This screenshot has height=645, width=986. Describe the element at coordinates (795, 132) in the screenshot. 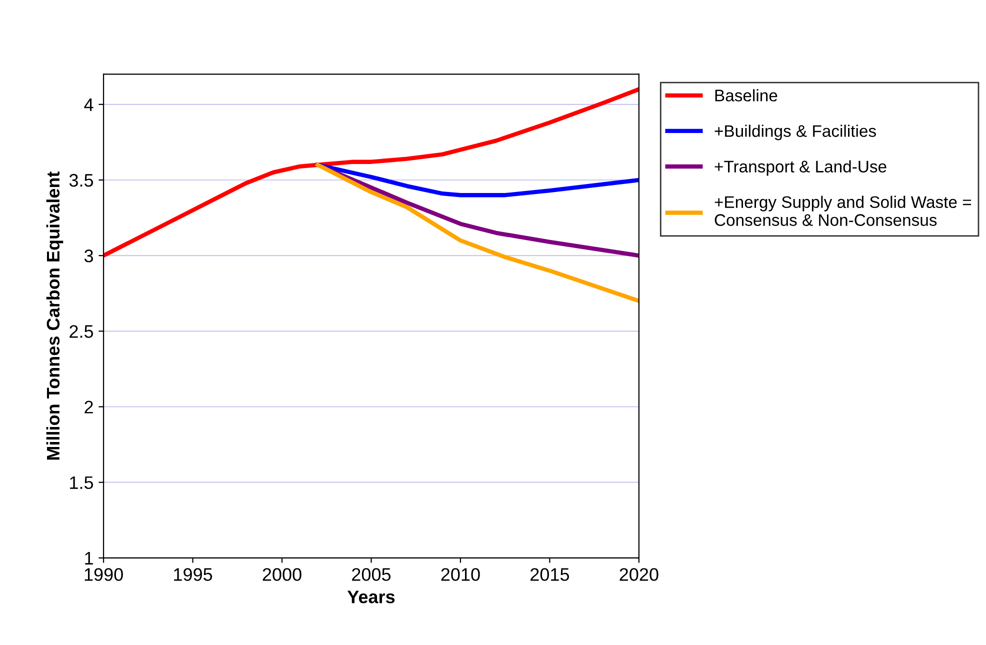

I see `legend-label: +Buildings & Facilities` at that location.